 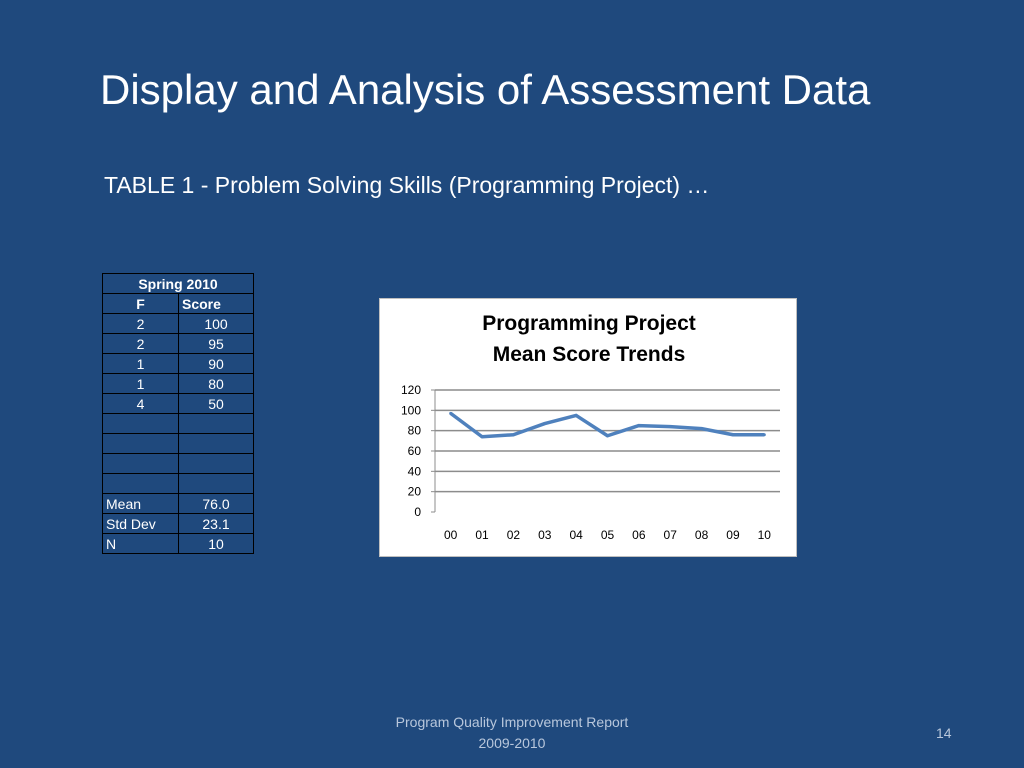 I want to click on cell-score: 100, so click(x=216, y=323).